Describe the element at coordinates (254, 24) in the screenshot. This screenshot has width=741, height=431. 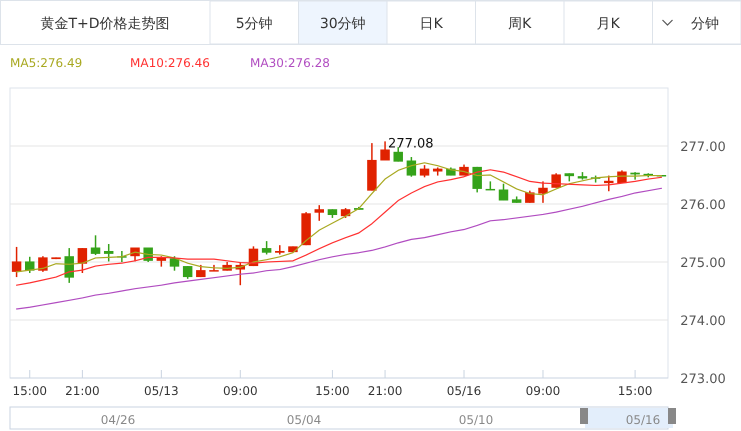
I see `text: 5分钟` at that location.